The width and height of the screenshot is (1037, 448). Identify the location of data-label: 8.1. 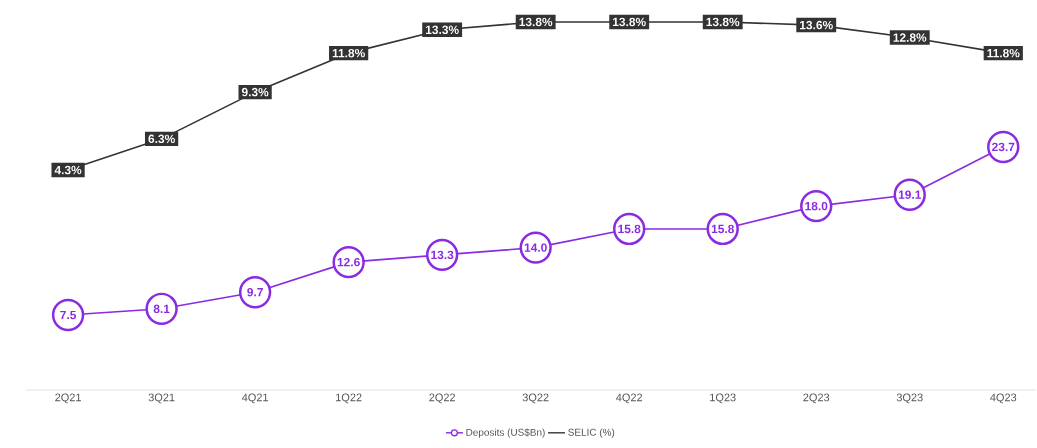
(161, 309).